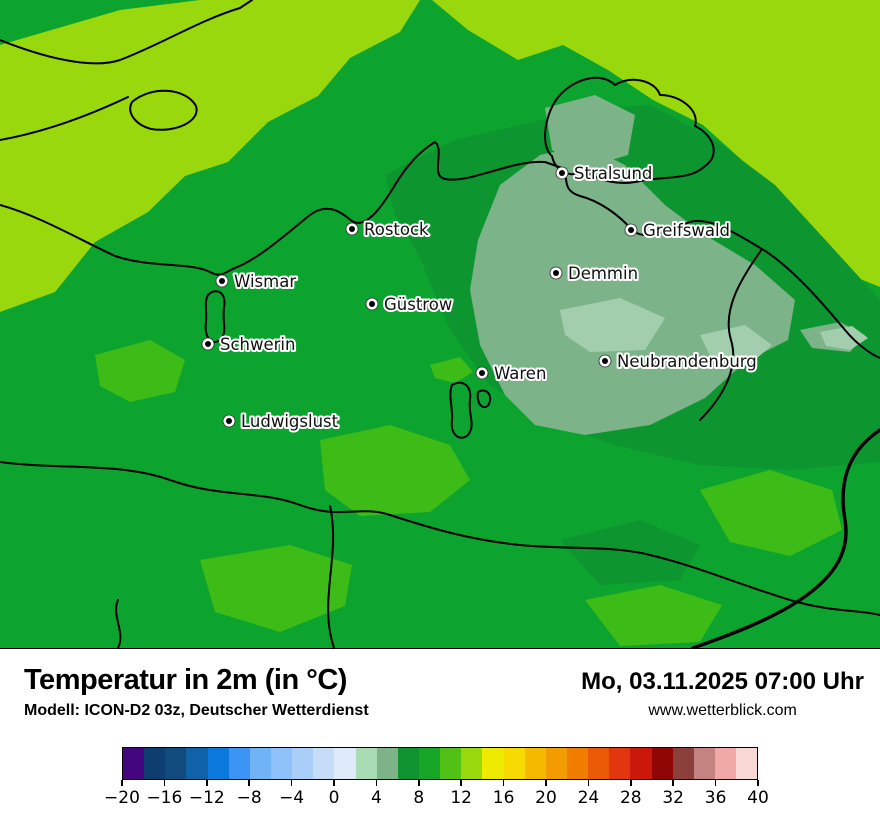  What do you see at coordinates (176, 763) in the screenshot?
I see `colorbar-cell--16` at bounding box center [176, 763].